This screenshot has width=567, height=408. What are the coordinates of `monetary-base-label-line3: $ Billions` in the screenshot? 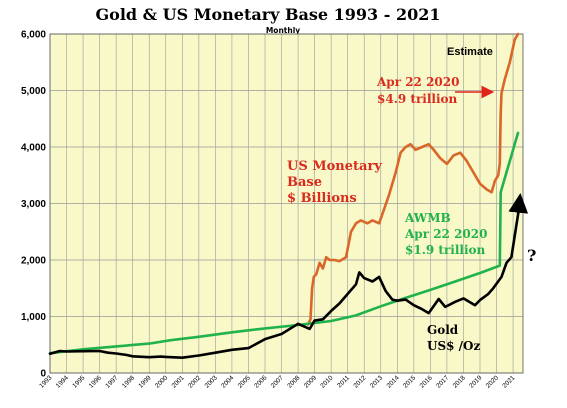 It's located at (322, 198).